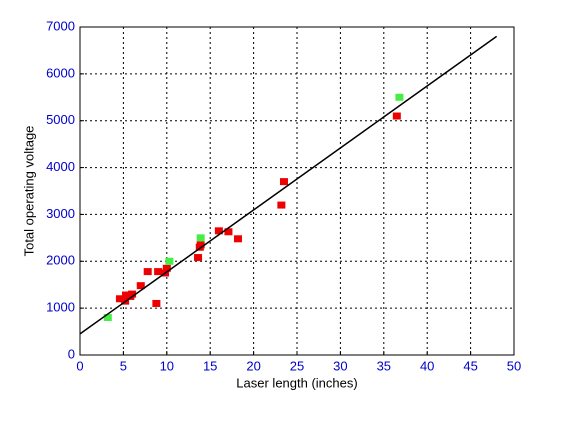 This screenshot has height=423, width=563. I want to click on x-tick-label: 10, so click(167, 365).